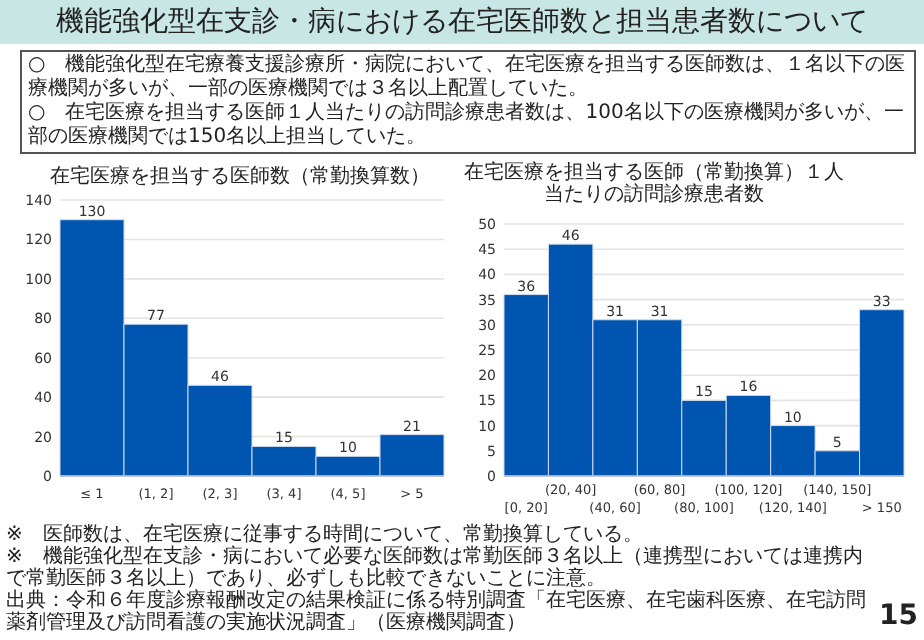 This screenshot has height=640, width=924. What do you see at coordinates (436, 612) in the screenshot?
I see `source-note: 出典：令和６年度診療報酬改定の結果検証に係る特別調査「在宅医療、在宅歯科医療、在宅訪問薬剤管理及び訪問看護の実施状況調査」（医療機関調査）` at bounding box center [436, 612].